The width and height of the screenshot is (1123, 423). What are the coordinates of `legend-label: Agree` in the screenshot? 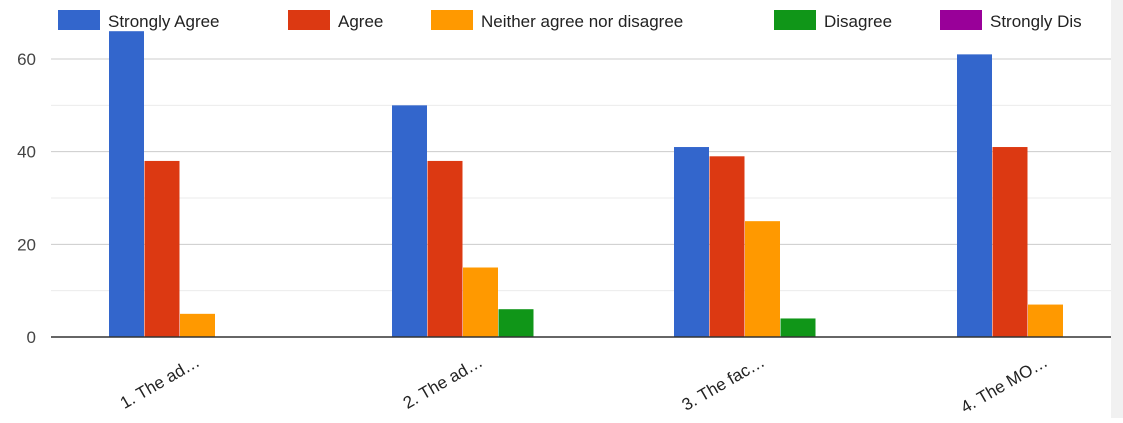 It's located at (360, 21).